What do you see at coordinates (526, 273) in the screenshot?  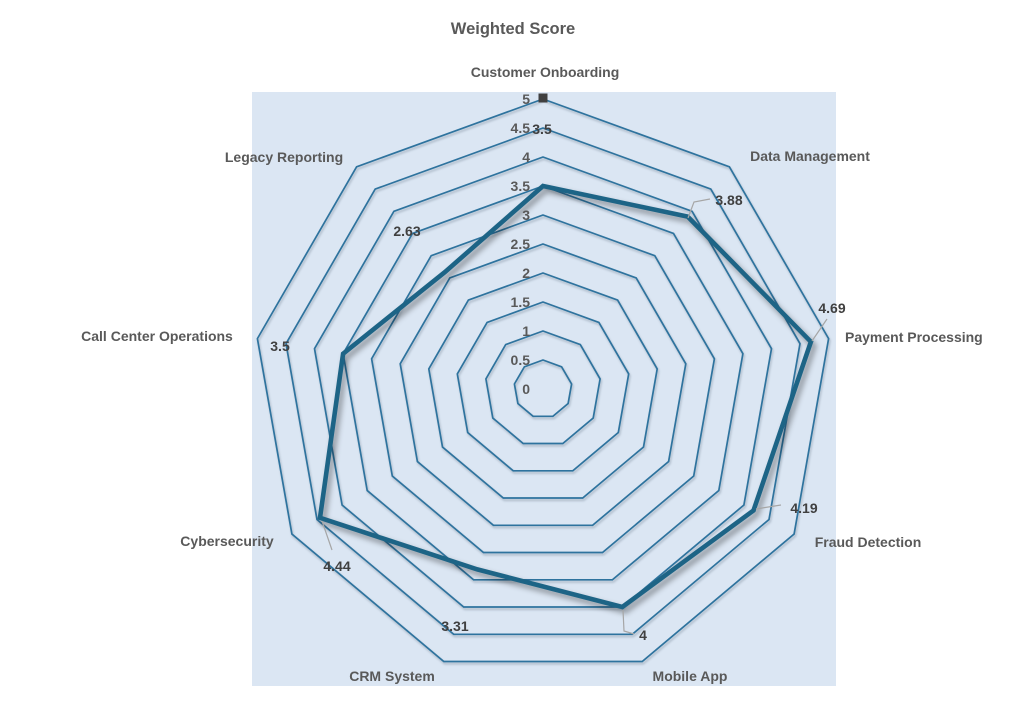 I see `tick-label: 2` at bounding box center [526, 273].